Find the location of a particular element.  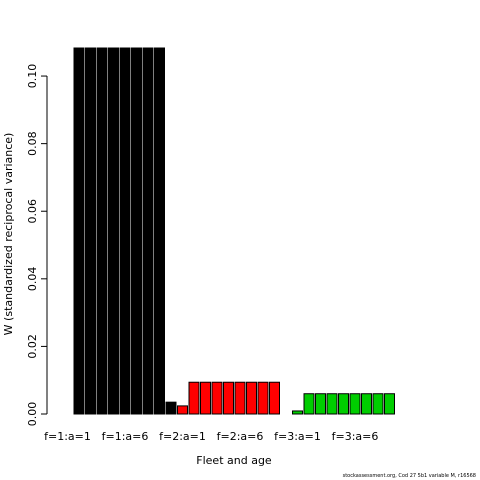

x-tick-label: f=3:a=1 is located at coordinates (297, 436).